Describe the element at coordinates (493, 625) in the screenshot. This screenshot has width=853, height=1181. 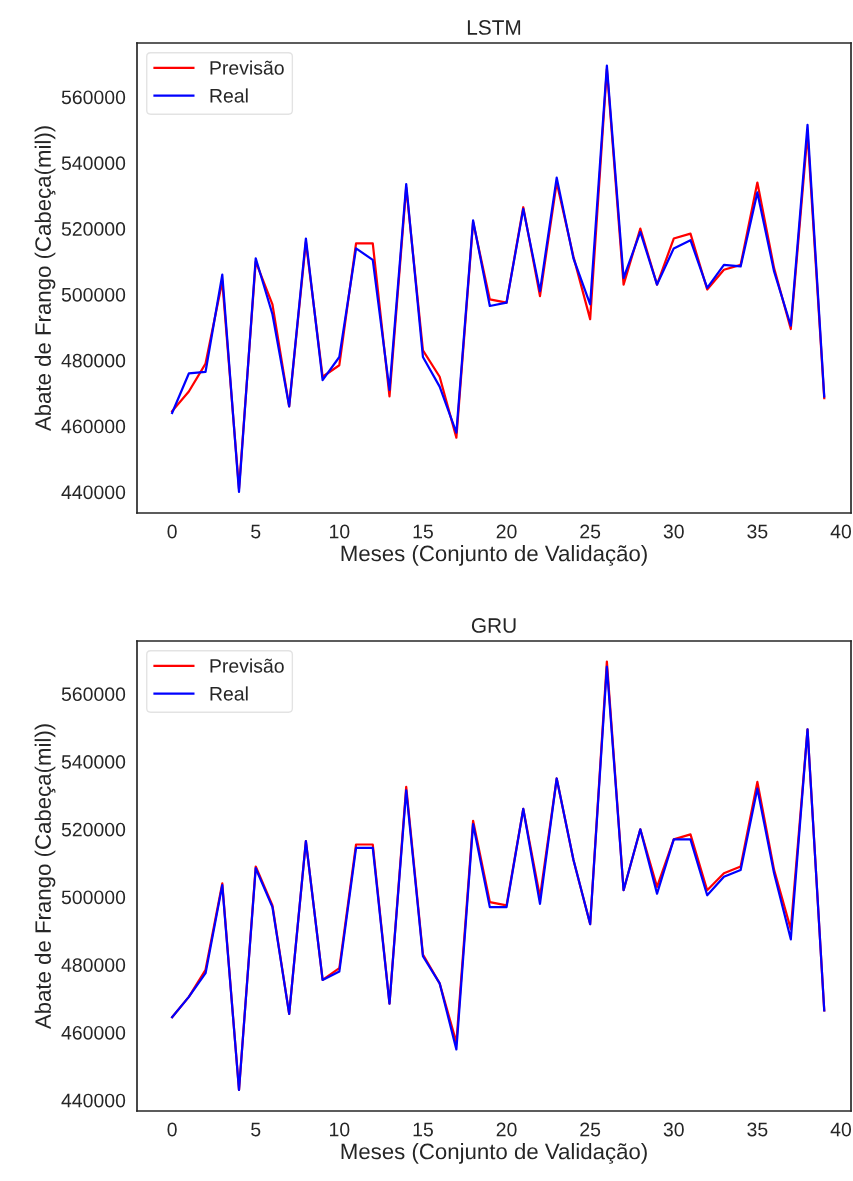
I see `chart-title: GRU` at that location.